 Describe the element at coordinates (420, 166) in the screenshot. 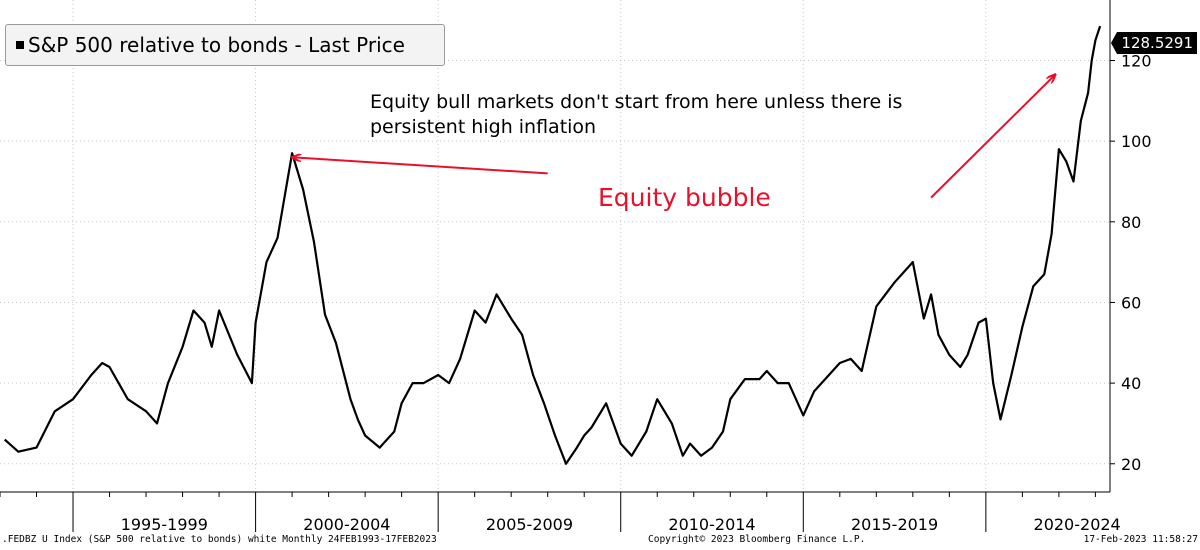

I see `bubble-arrow` at that location.